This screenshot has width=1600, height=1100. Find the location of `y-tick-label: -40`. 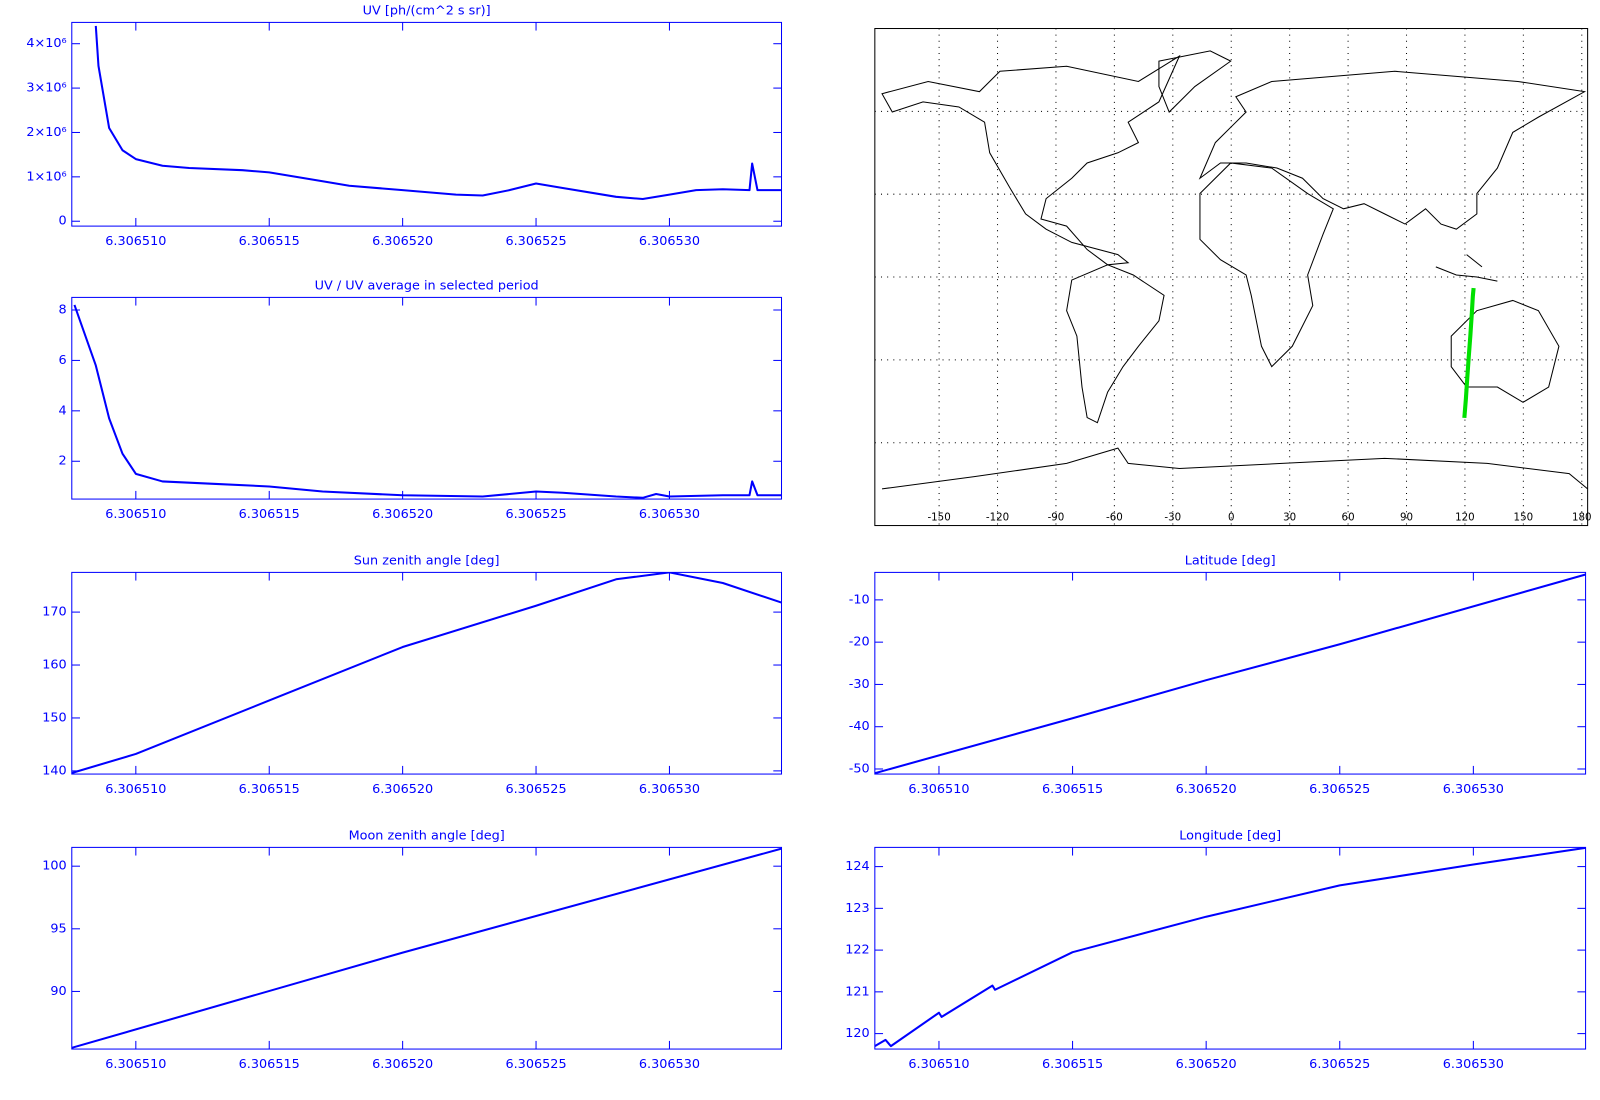

y-tick-label: -40 is located at coordinates (859, 726).